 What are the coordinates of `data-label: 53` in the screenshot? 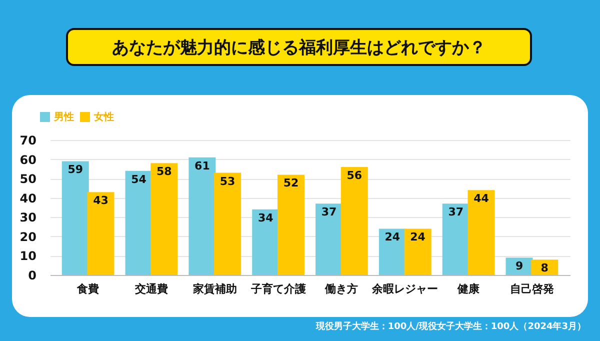 It's located at (228, 181).